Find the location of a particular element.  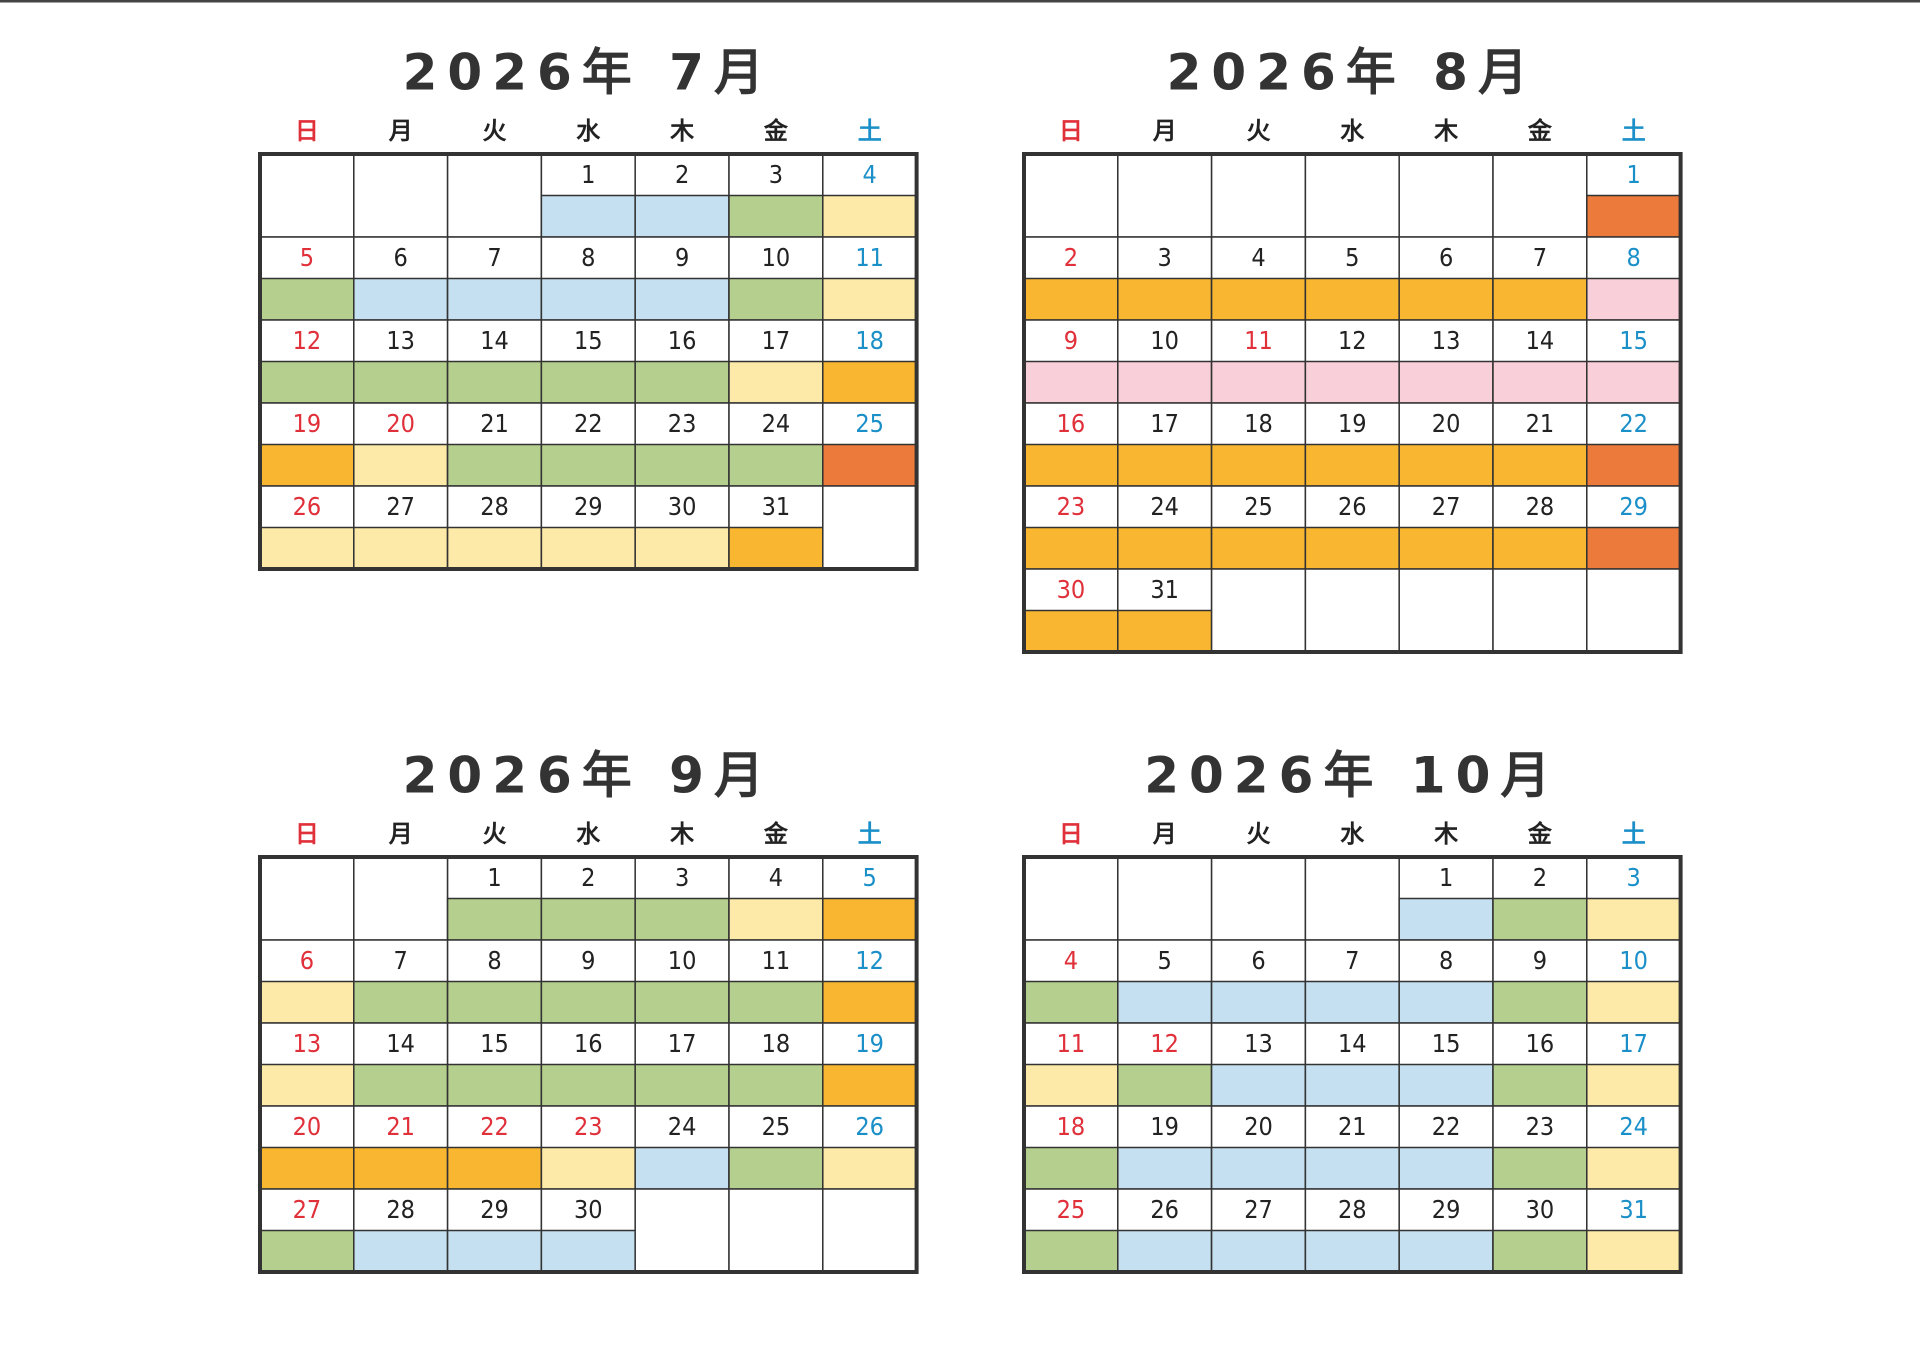

month-title: 2026年 8月 is located at coordinates (1352, 73).